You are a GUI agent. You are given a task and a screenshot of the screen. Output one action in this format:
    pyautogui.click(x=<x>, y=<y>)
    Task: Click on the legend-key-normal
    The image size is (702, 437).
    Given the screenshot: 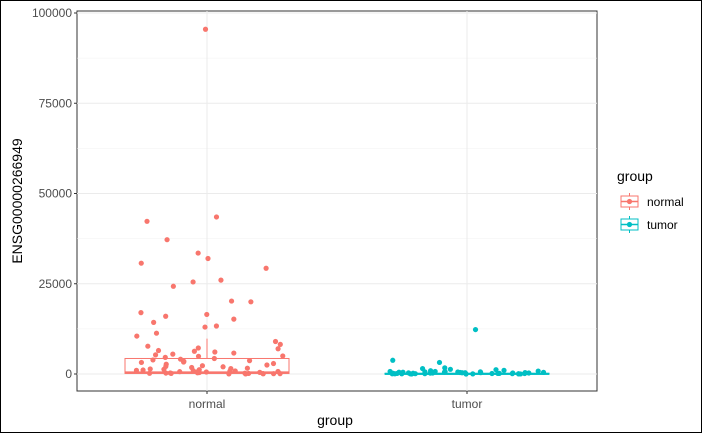 What is the action you would take?
    pyautogui.click(x=629, y=201)
    